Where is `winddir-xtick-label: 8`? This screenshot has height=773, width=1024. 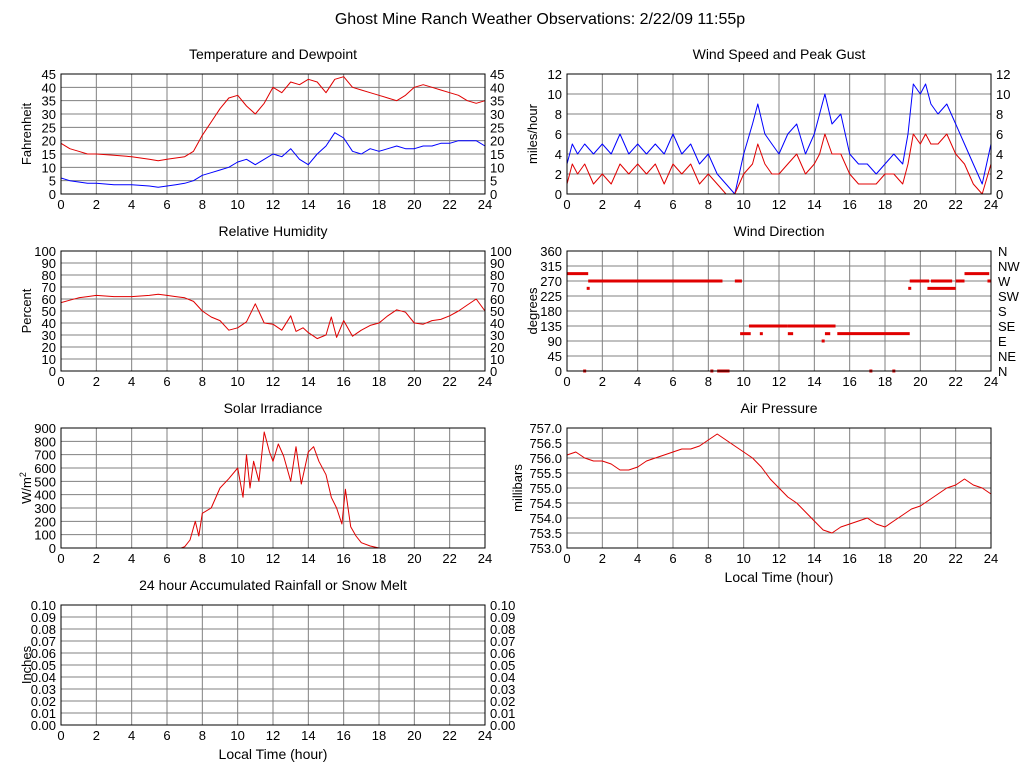
winddir-xtick-label: 8 is located at coordinates (708, 381).